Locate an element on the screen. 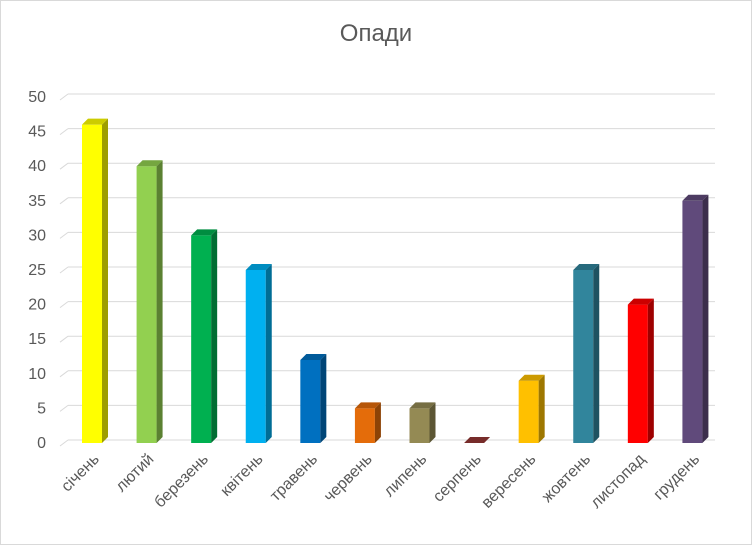 This screenshot has height=545, width=752. bar-липень is located at coordinates (422, 422).